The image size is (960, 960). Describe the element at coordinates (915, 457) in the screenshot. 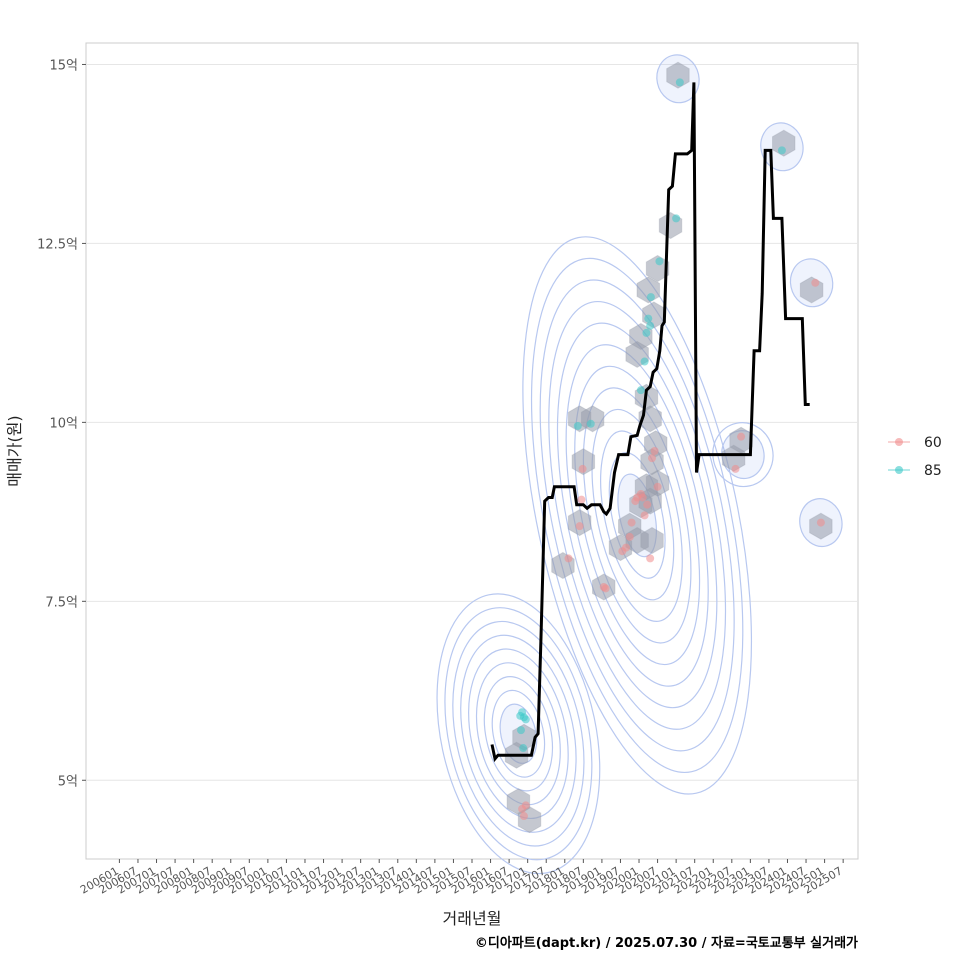

I see `legend: 60 85` at that location.